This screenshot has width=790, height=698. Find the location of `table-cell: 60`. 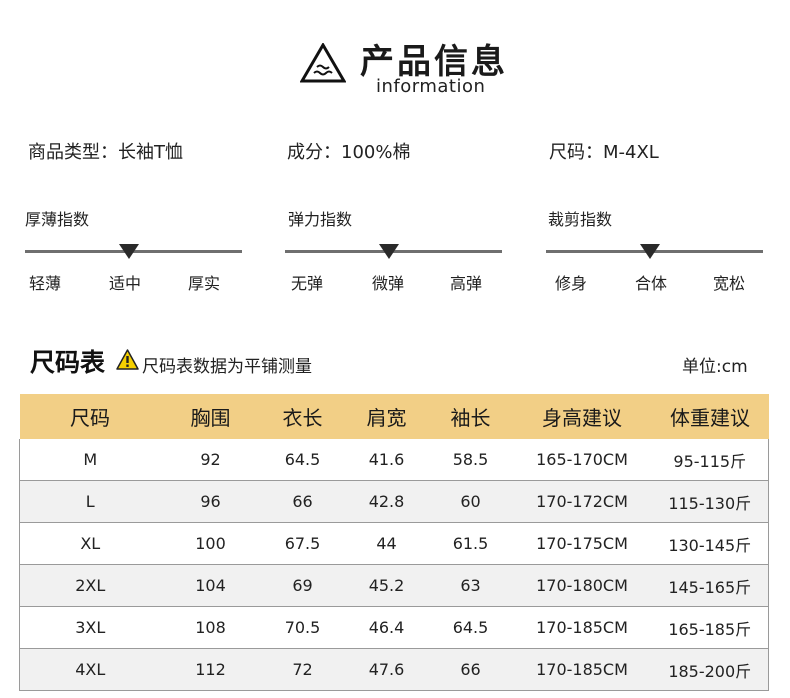

table-cell: 60 is located at coordinates (470, 501).